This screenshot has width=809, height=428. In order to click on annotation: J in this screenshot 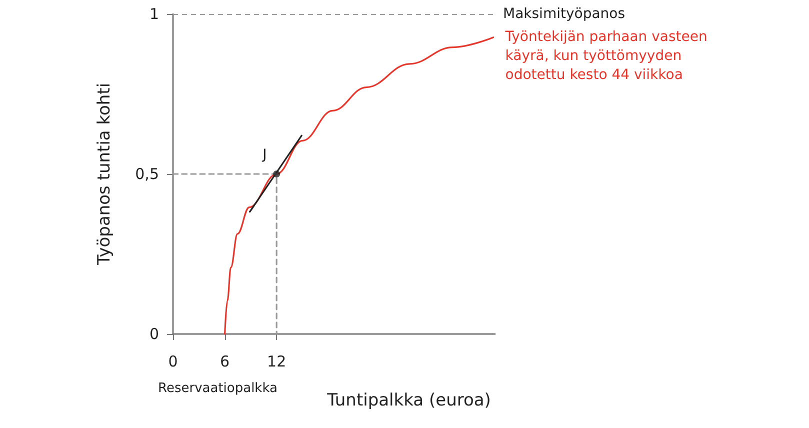, I will do `click(264, 155)`.